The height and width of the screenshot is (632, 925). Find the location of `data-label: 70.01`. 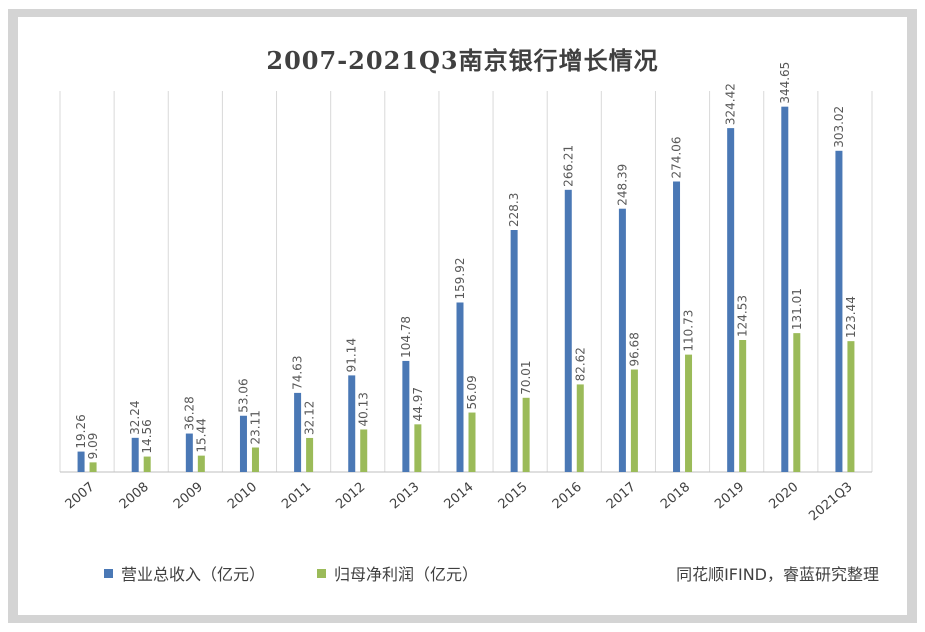

data-label: 70.01 is located at coordinates (526, 377).